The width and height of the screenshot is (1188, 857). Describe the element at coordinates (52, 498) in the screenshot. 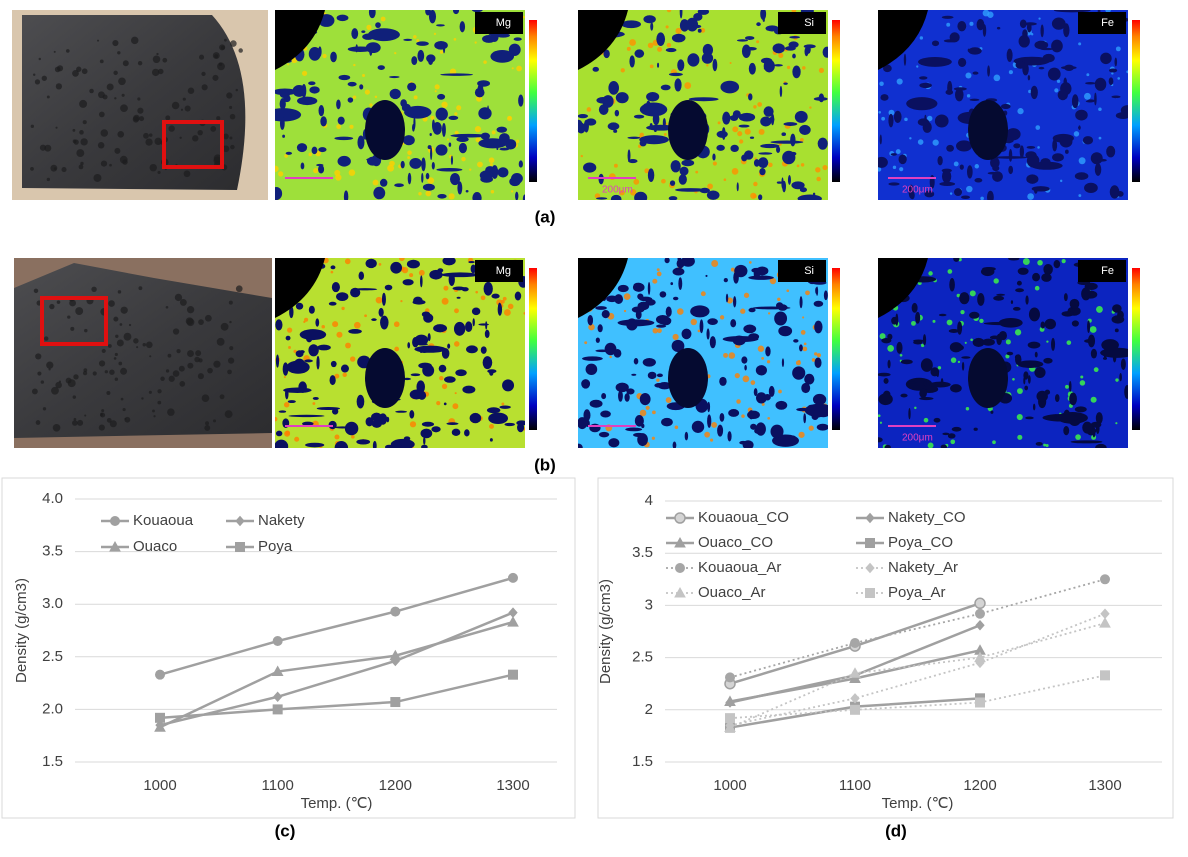

I see `y-tick-label: 4.0` at that location.